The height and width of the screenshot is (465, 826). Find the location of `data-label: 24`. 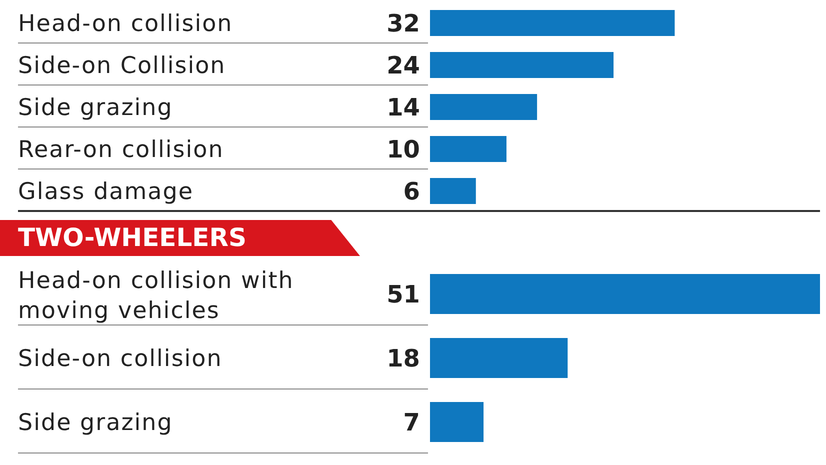

data-label: 24 is located at coordinates (403, 66).